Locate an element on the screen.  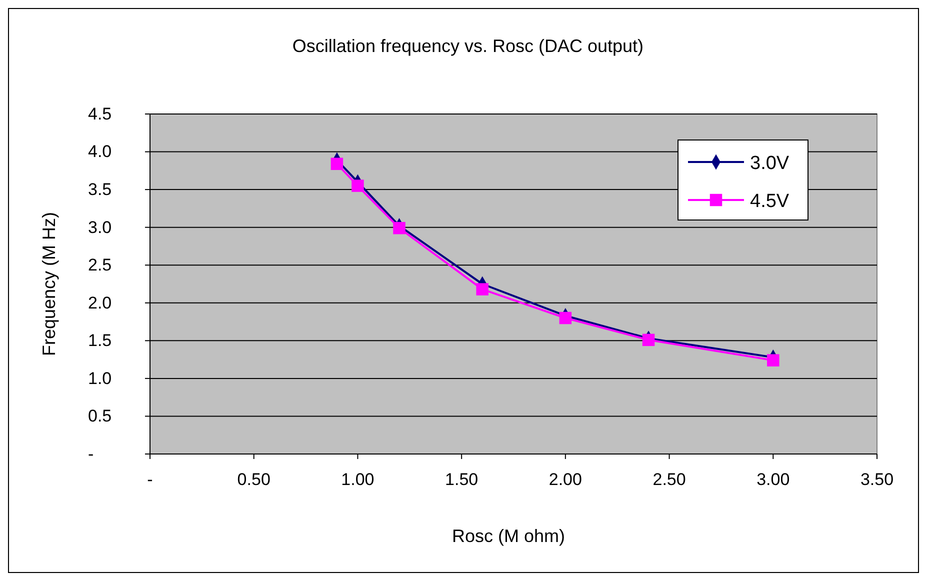
y-tick-label: 1.5 is located at coordinates (100, 340).